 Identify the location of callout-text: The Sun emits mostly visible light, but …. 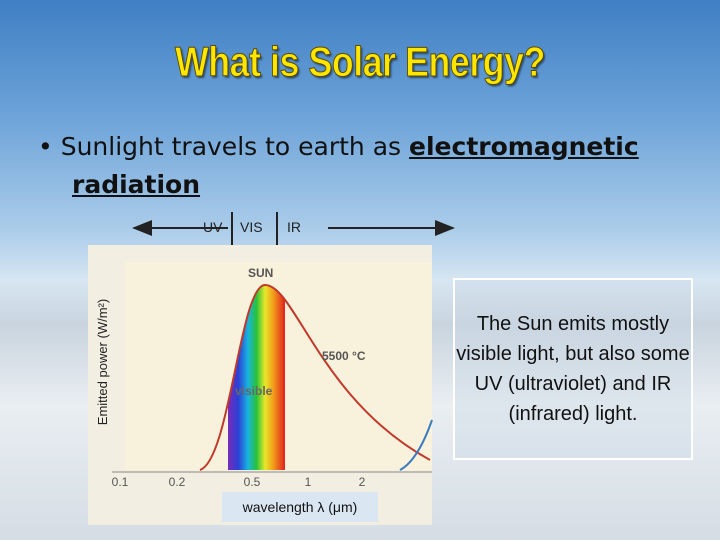
(573, 369).